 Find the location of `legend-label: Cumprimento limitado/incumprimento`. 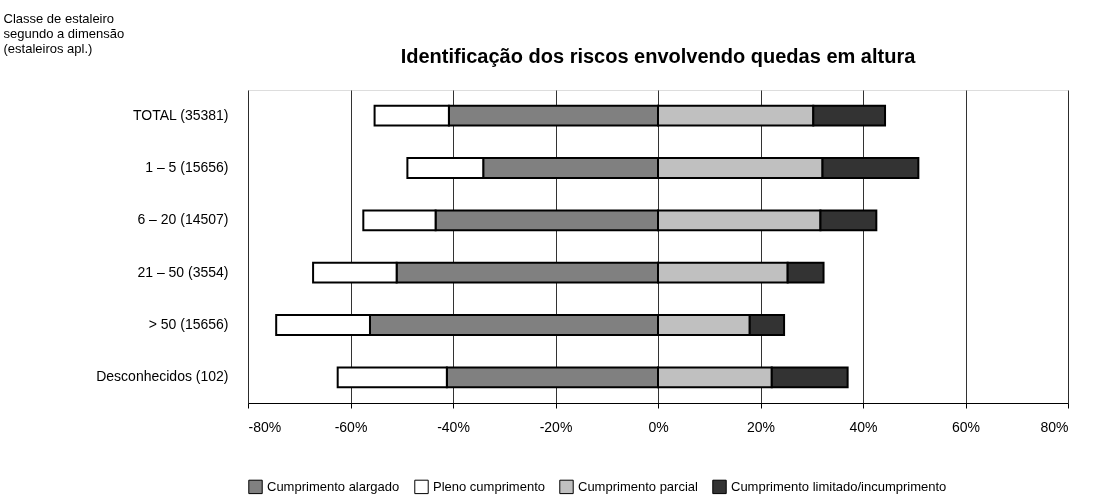

legend-label: Cumprimento limitado/incumprimento is located at coordinates (839, 486).